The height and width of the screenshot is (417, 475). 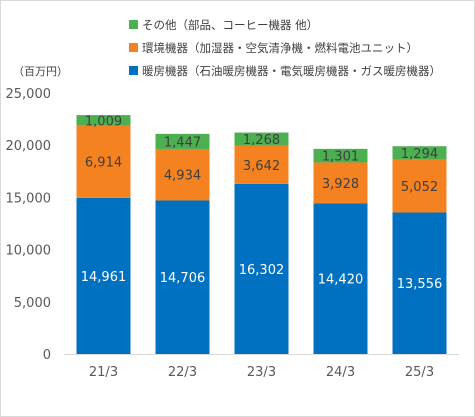 I want to click on data-label: 1,009, so click(x=103, y=121).